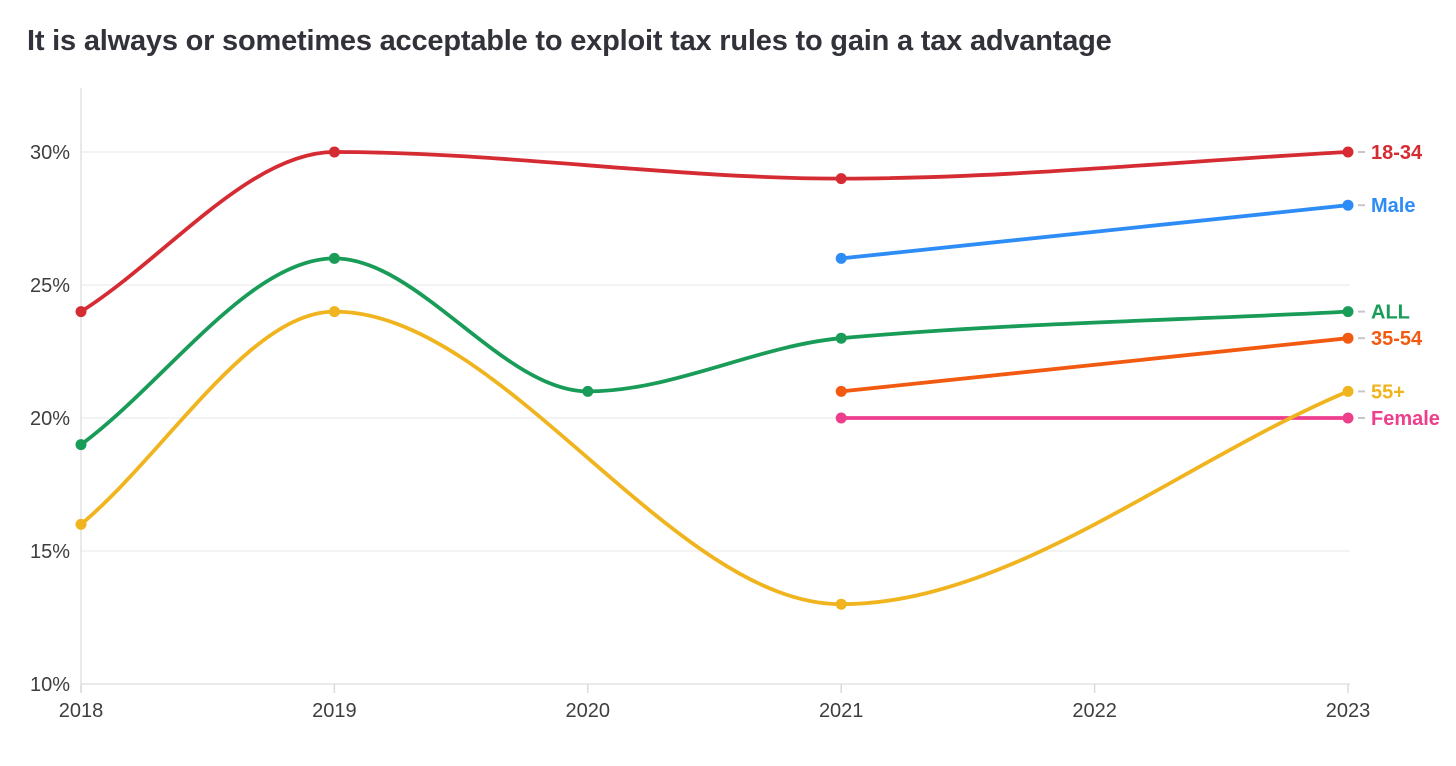 The width and height of the screenshot is (1456, 766). Describe the element at coordinates (841, 418) in the screenshot. I see `data-point-female-2021` at that location.